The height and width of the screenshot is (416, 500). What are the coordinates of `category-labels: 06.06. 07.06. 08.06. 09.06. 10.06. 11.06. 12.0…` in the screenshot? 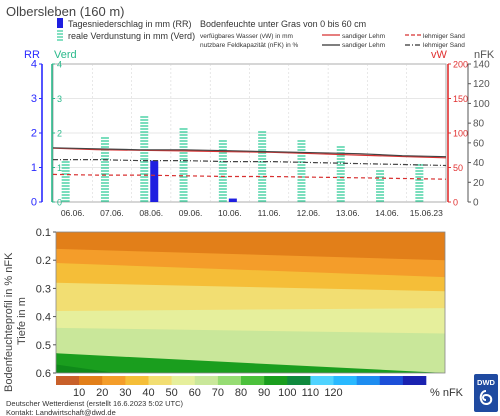 It's located at (252, 213).